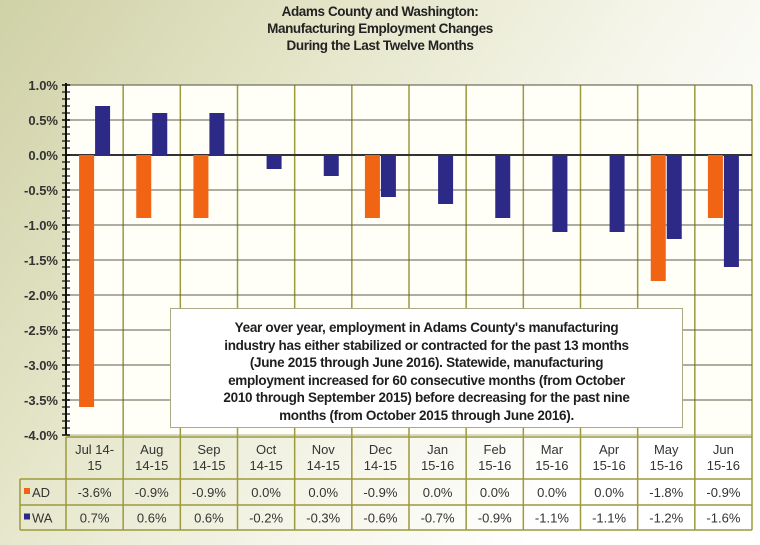  What do you see at coordinates (380, 518) in the screenshot?
I see `data-label-wa: -0.6%` at bounding box center [380, 518].